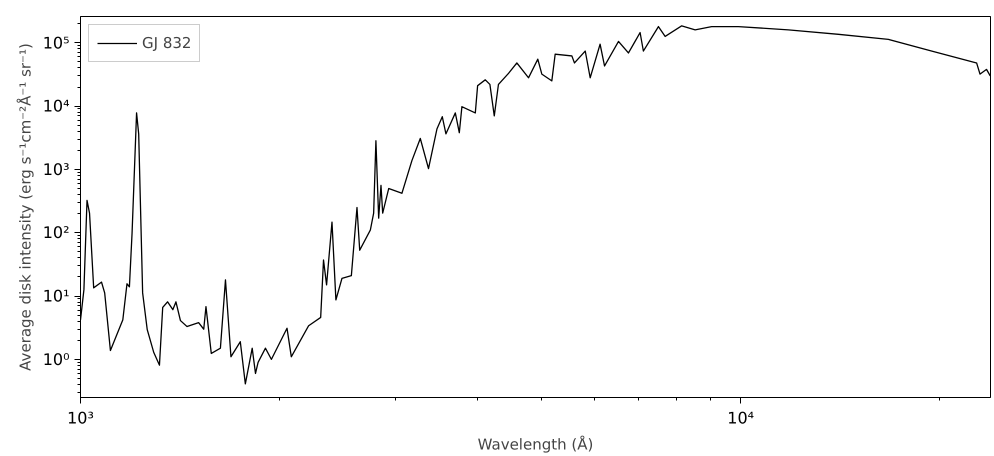  I want to click on y-axis-title: Average disk intensity (erg s⁻¹cm⁻²Å⁻¹ sr⁻¹), so click(25, 207).